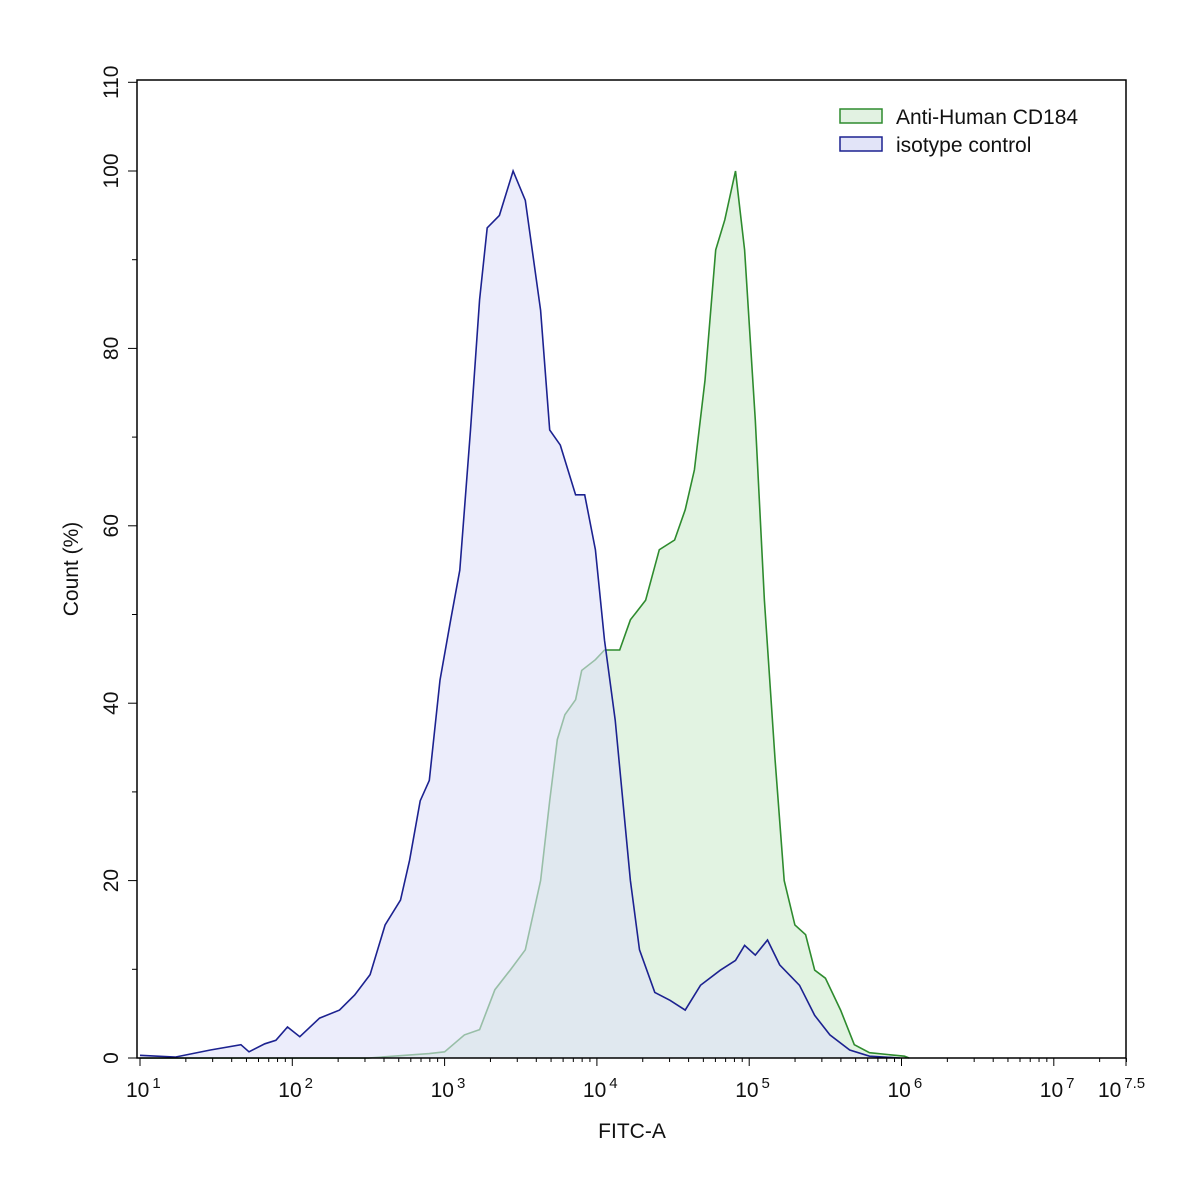  I want to click on x-tick-label: 10 7.5, so click(1121, 1088).